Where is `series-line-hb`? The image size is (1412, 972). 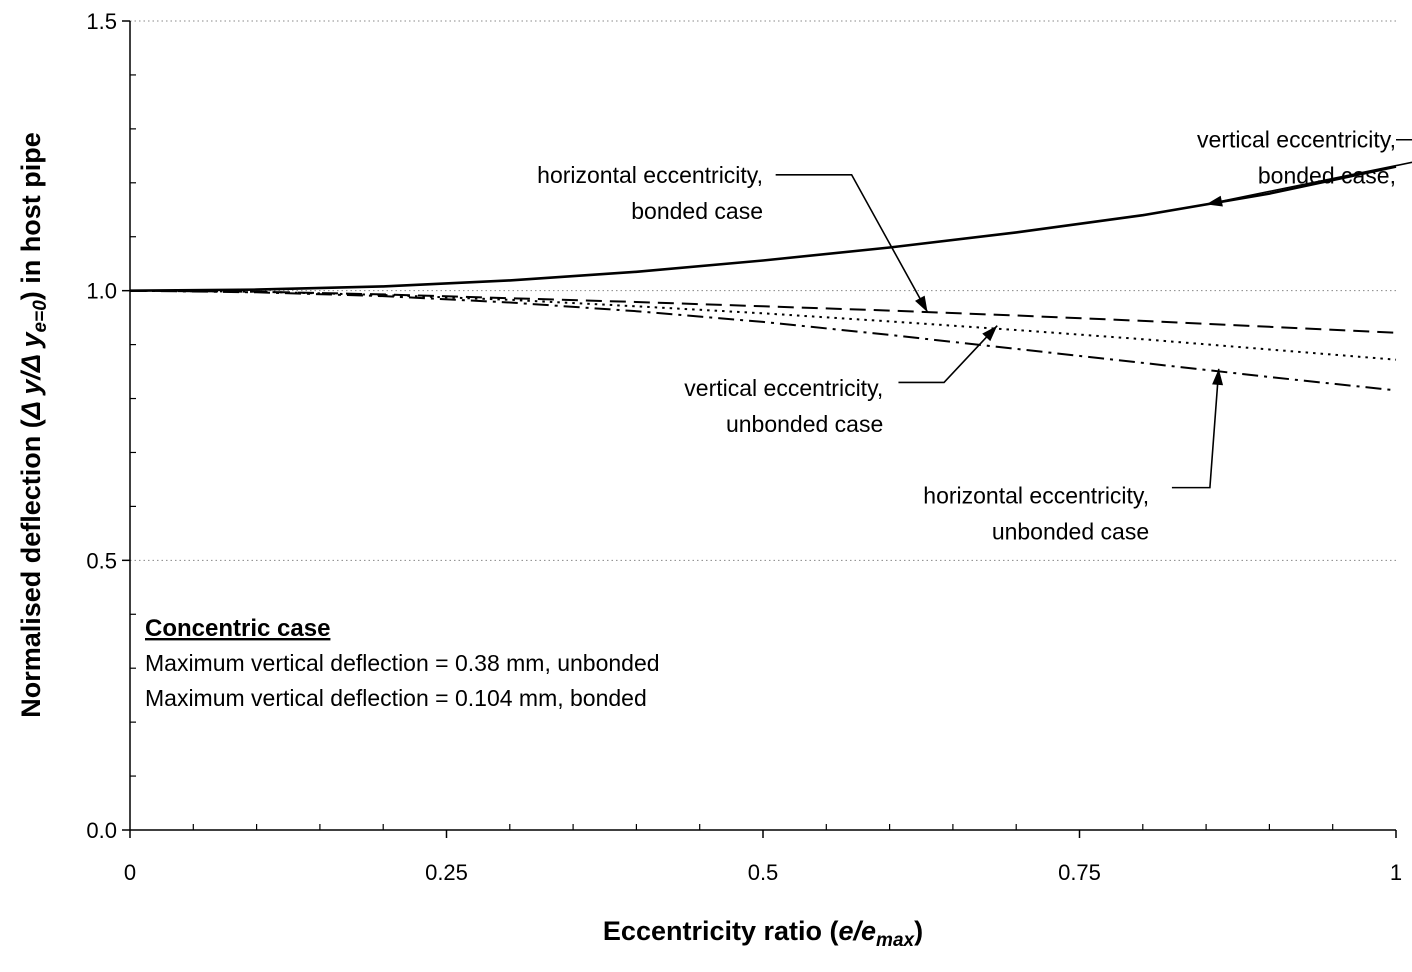 series-line-hb is located at coordinates (763, 311).